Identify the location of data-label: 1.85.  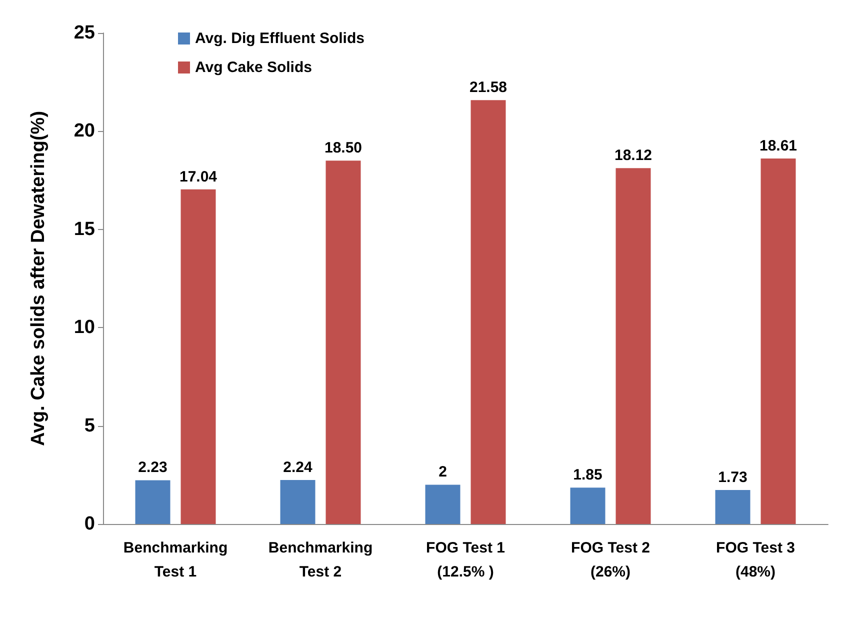
(587, 475).